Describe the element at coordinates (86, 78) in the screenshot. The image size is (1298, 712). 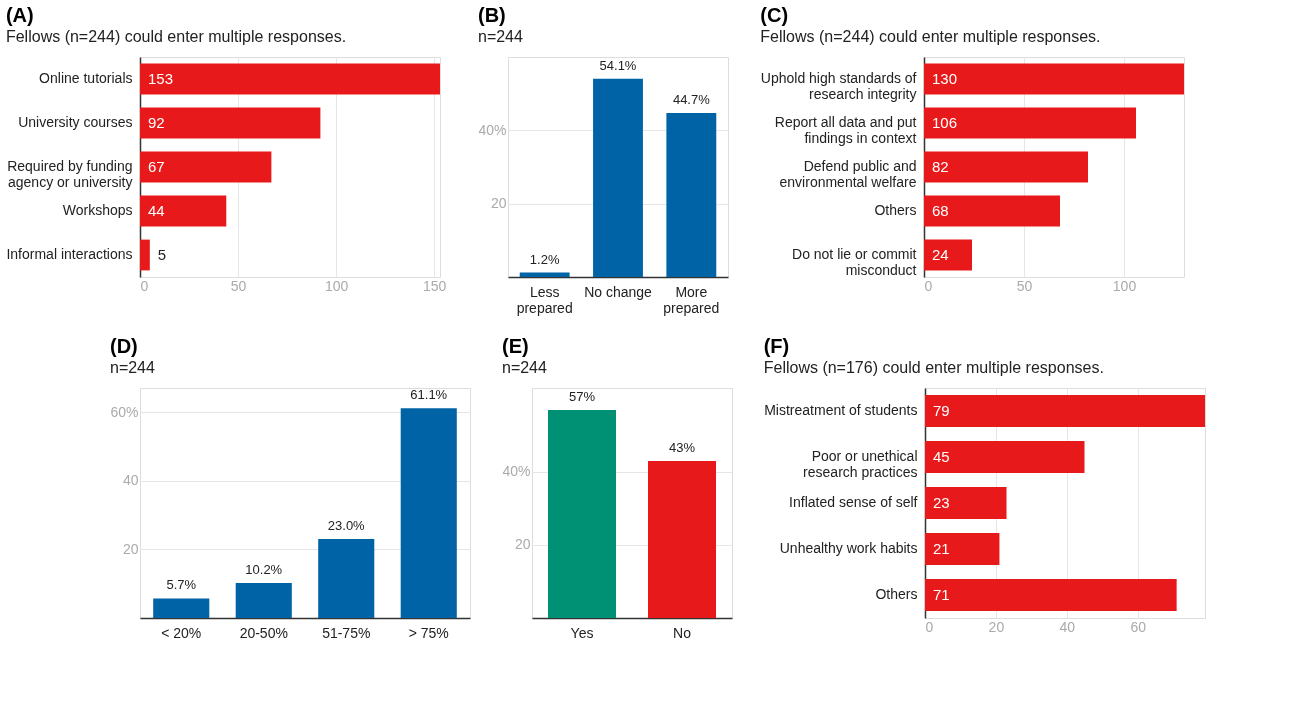
I see `y-tick-label: Online tutorials` at that location.